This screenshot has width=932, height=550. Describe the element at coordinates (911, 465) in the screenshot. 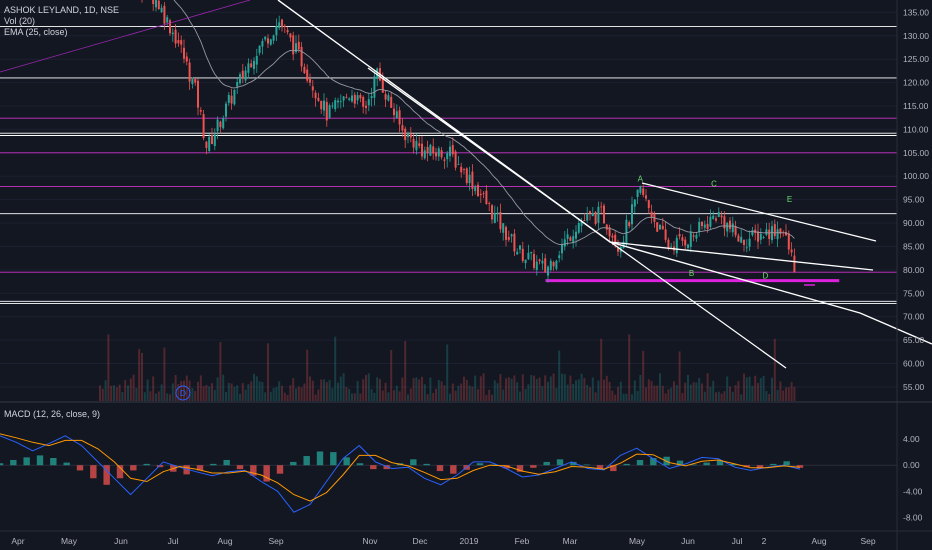

I see `macd-tick-label: 0.00` at that location.